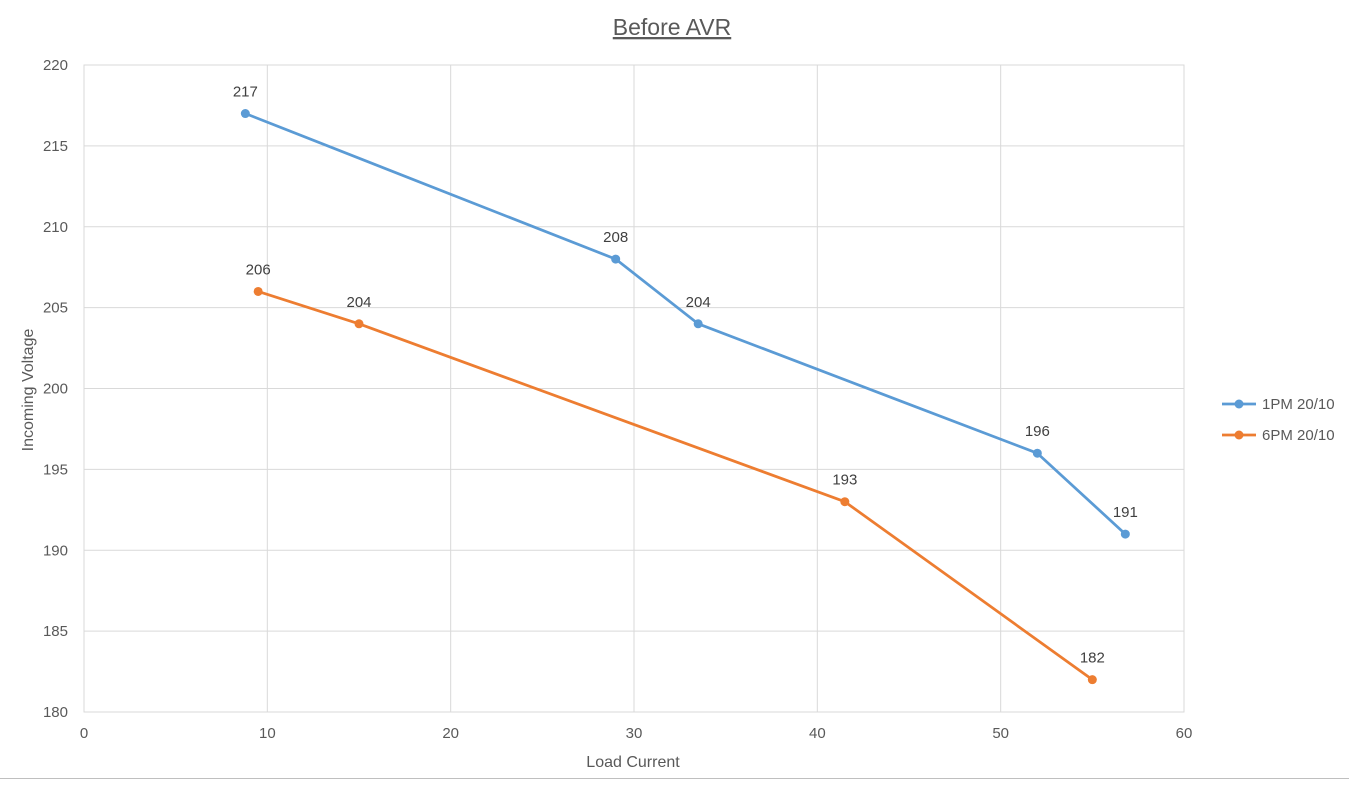  Describe the element at coordinates (55, 712) in the screenshot. I see `y-tick-label: 180` at that location.